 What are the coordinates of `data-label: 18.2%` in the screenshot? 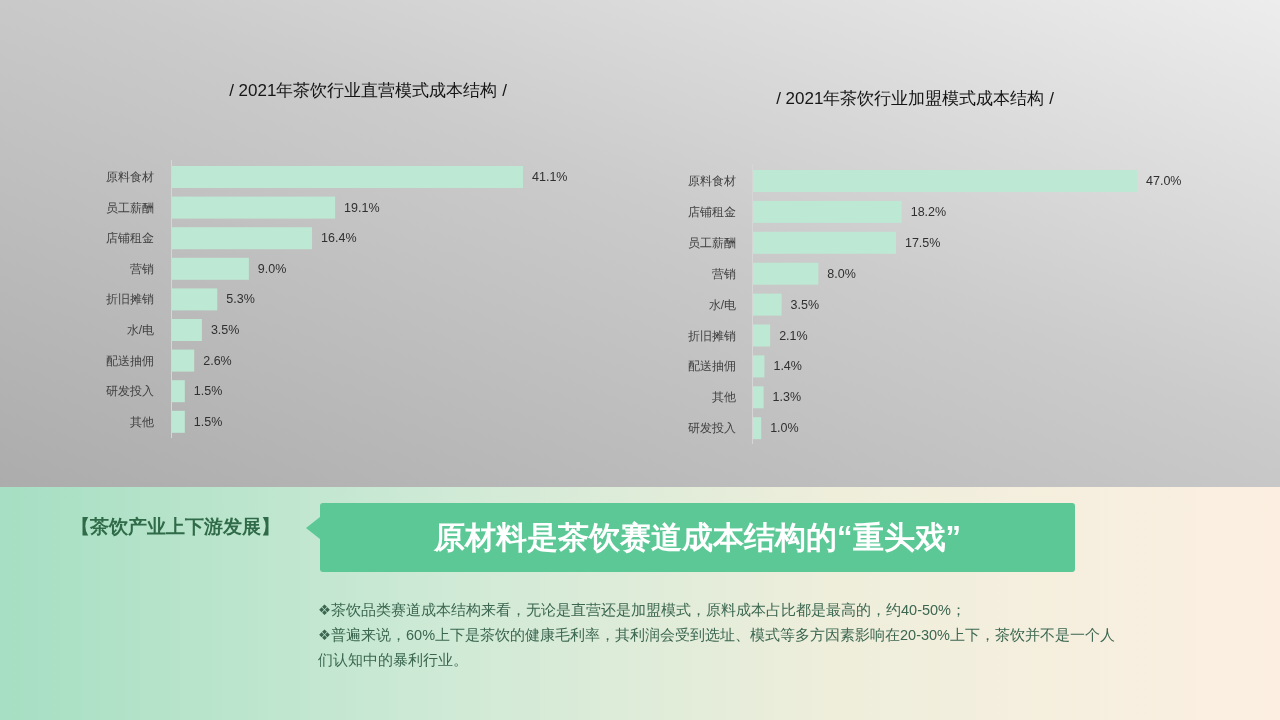 It's located at (928, 211).